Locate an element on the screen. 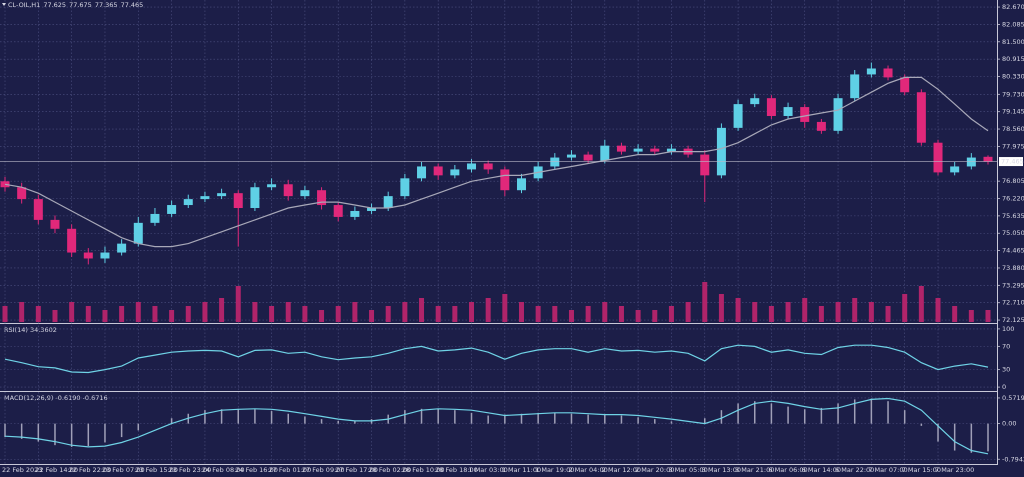  y-tick-label: 73.295 is located at coordinates (1013, 285).